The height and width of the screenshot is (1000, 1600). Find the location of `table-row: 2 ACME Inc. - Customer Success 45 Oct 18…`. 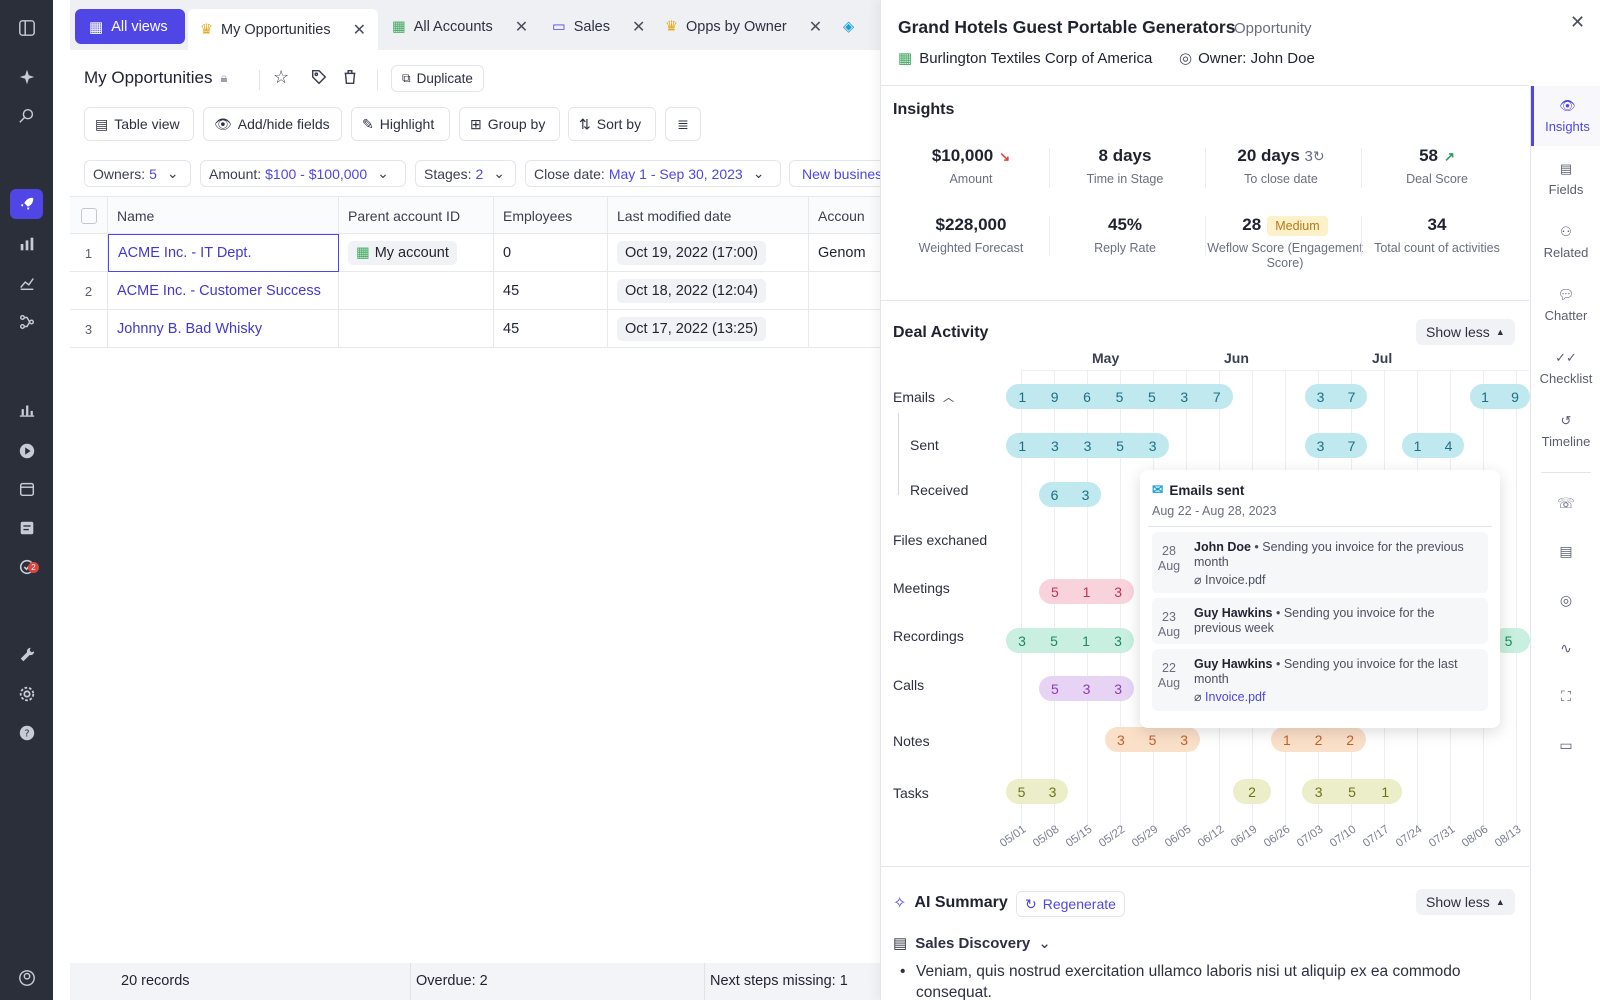

table-row: 2 ACME Inc. - Customer Success 45 Oct 18… is located at coordinates (475, 291).